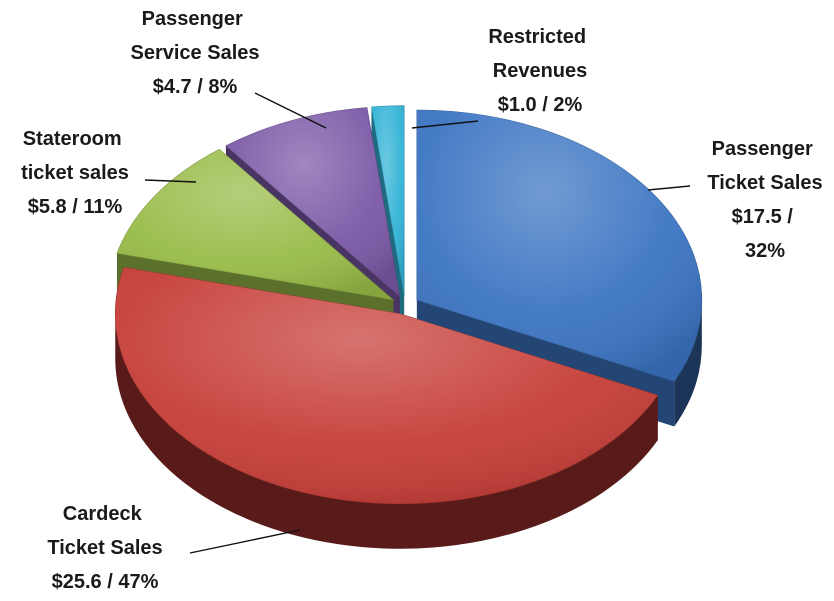  What do you see at coordinates (105, 514) in the screenshot?
I see `label-line: Cardeck` at bounding box center [105, 514].